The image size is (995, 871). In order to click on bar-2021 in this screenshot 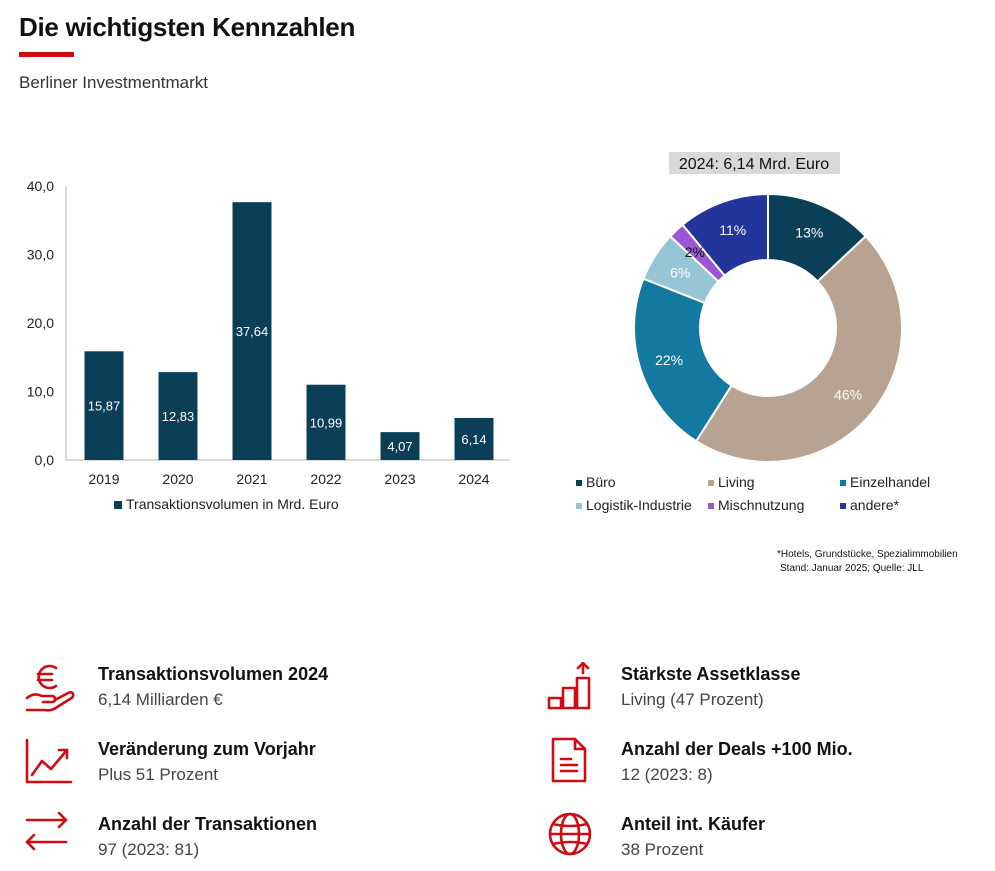, I will do `click(252, 331)`.